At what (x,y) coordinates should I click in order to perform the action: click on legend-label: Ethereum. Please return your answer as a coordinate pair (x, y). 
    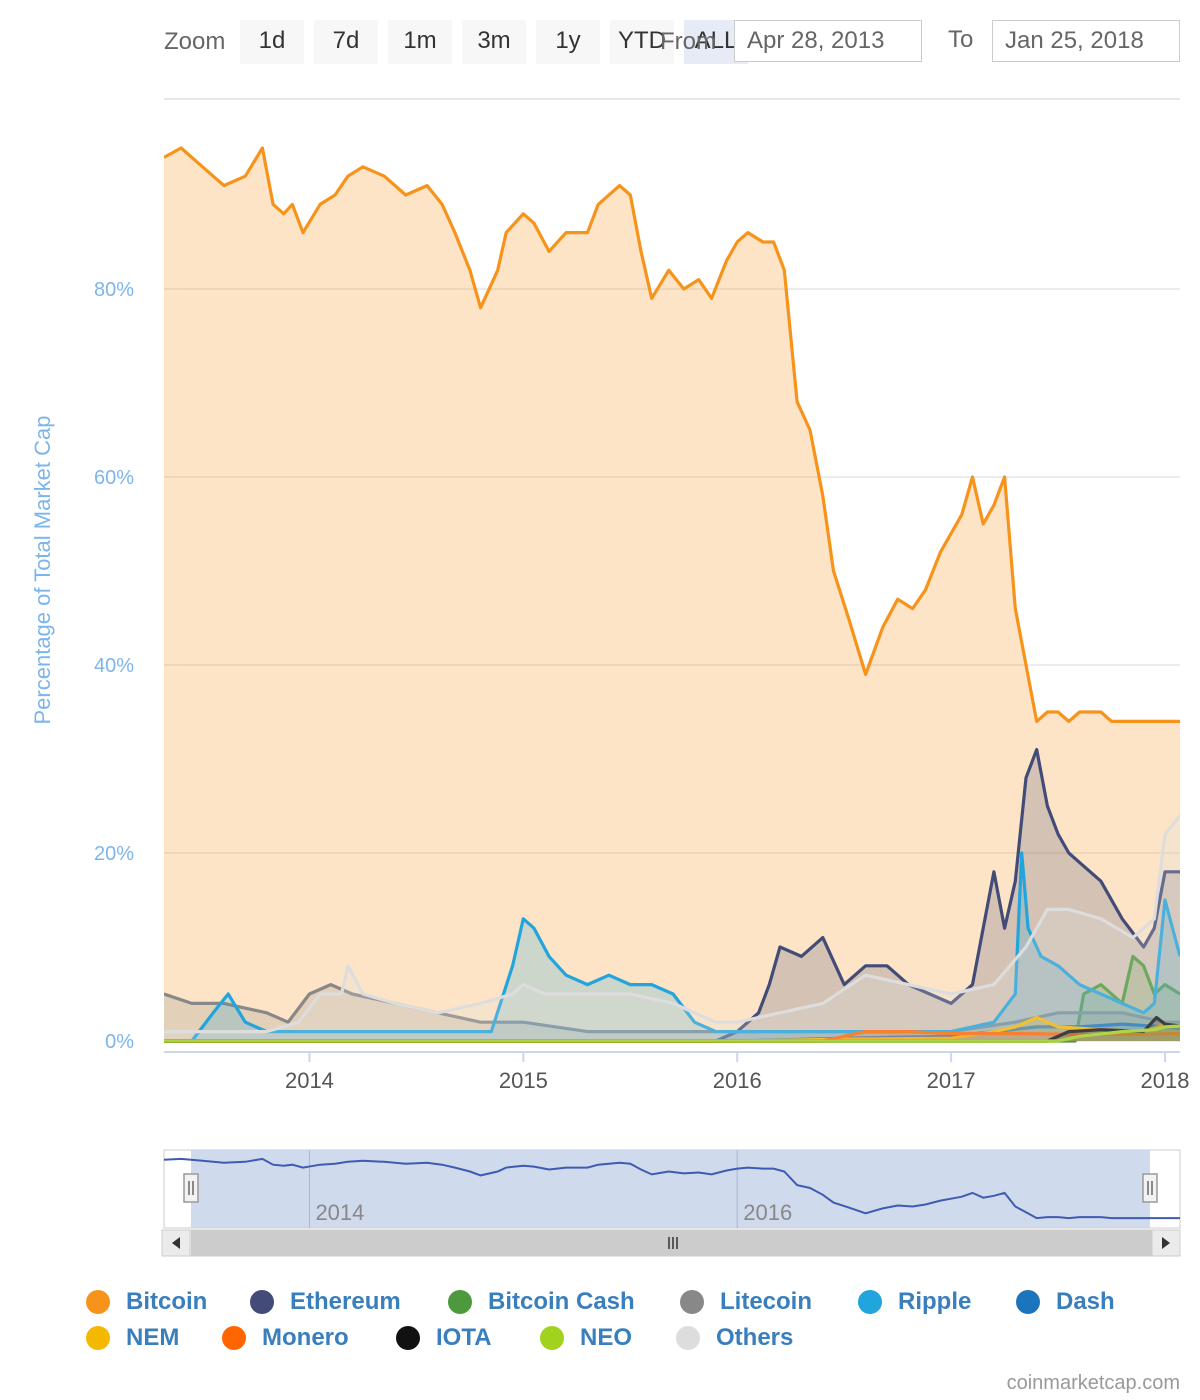
    Looking at the image, I should click on (345, 1301).